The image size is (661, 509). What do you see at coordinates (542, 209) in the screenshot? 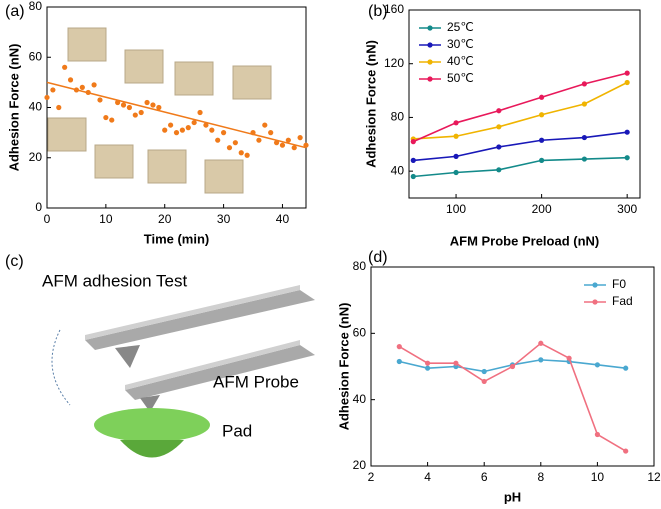
I see `x-tick-label: 200` at bounding box center [542, 209].